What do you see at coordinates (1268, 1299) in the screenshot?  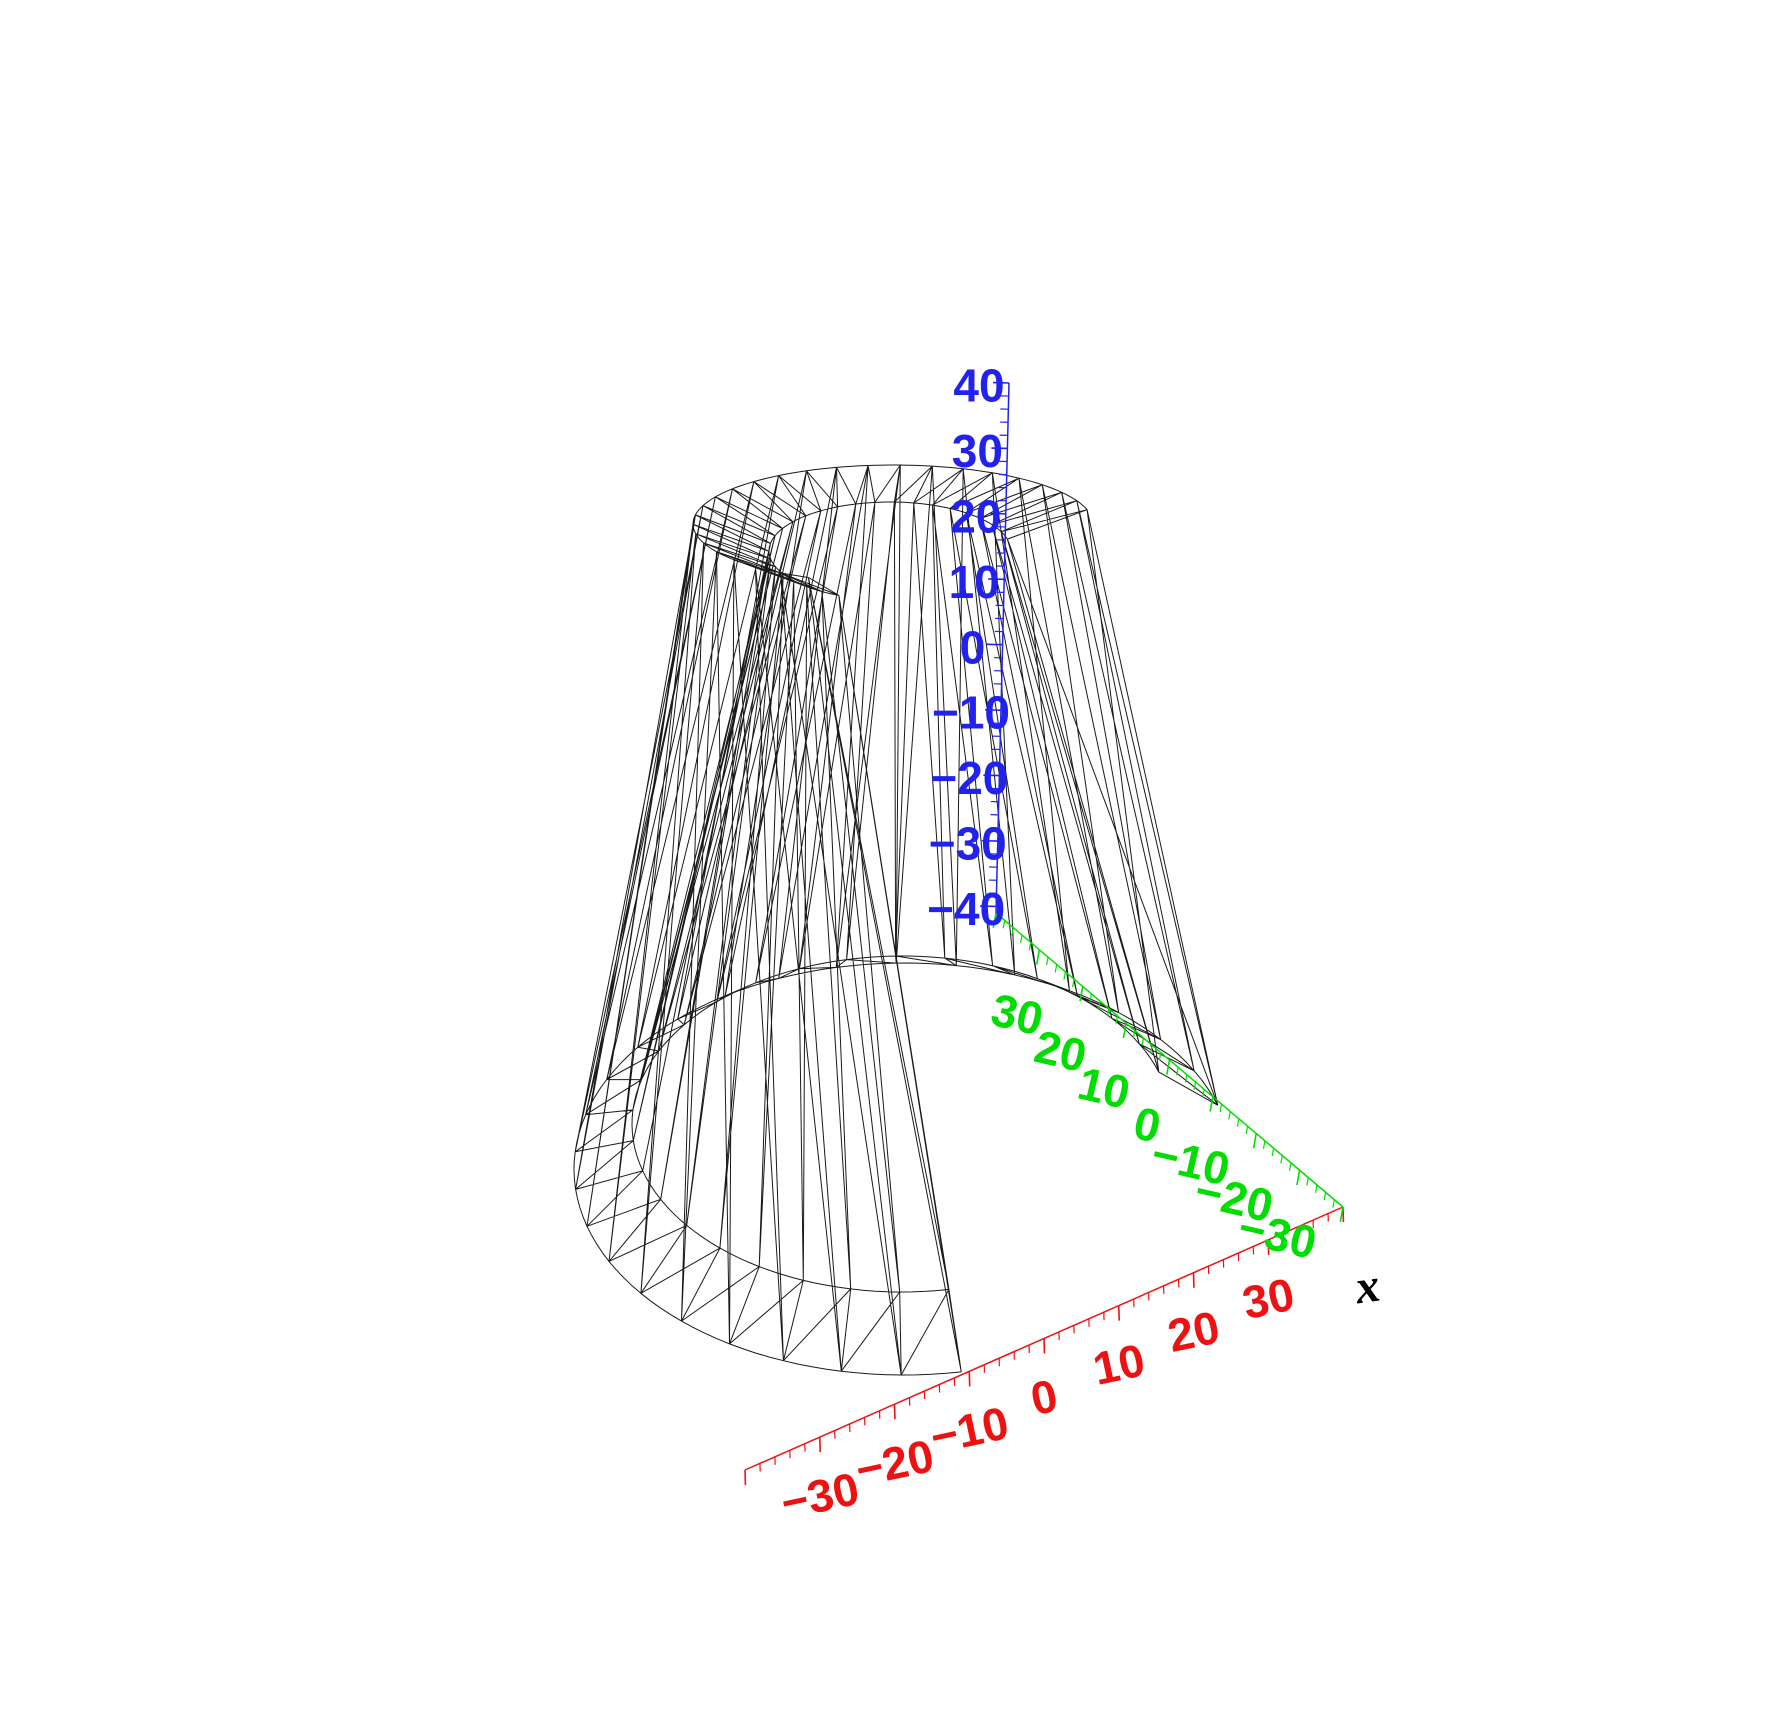 I see `x-axis-tick-label: 30` at bounding box center [1268, 1299].